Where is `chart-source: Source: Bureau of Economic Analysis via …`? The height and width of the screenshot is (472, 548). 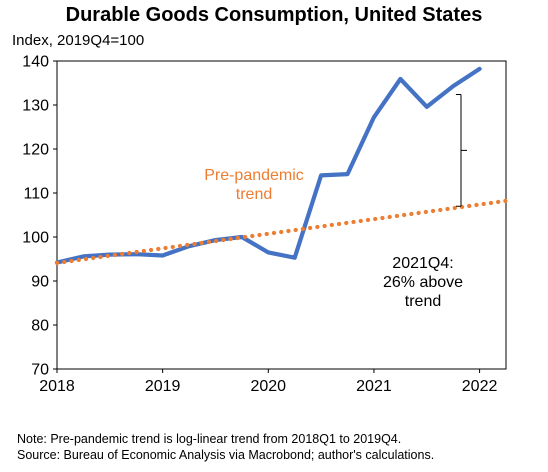
chart-source: Source: Bureau of Economic Analysis via … is located at coordinates (226, 455).